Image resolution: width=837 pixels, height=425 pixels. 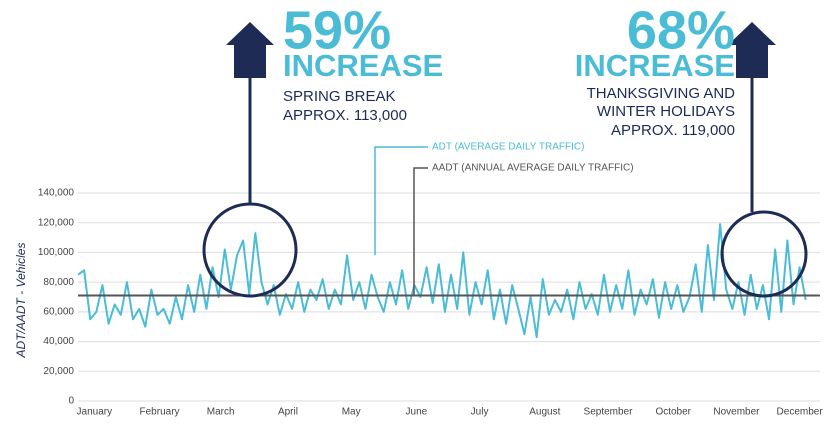 I want to click on percent: 68%, so click(x=681, y=30).